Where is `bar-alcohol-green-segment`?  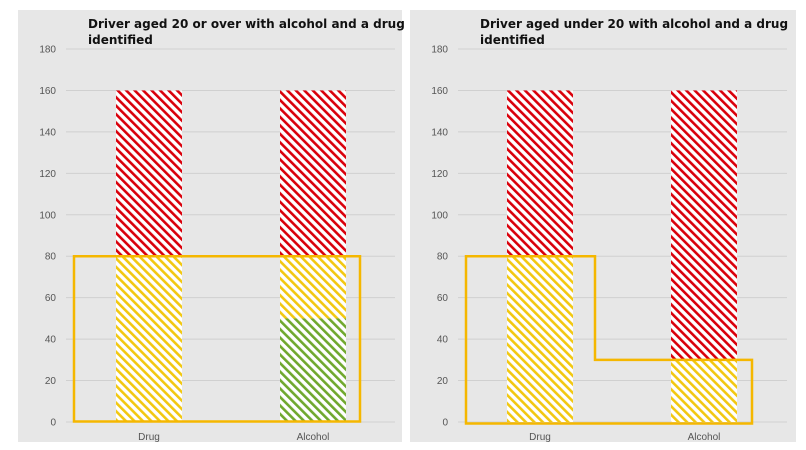 bar-alcohol-green-segment is located at coordinates (313, 370).